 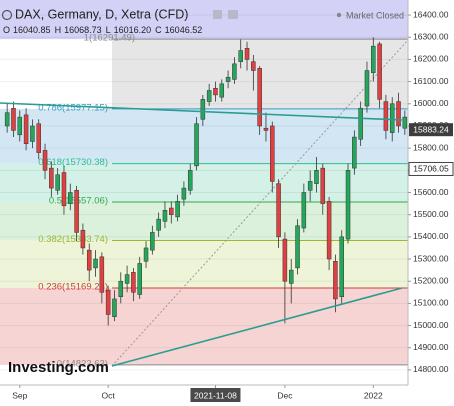 I want to click on y-tick-label: 15500.00, so click(x=431, y=214).